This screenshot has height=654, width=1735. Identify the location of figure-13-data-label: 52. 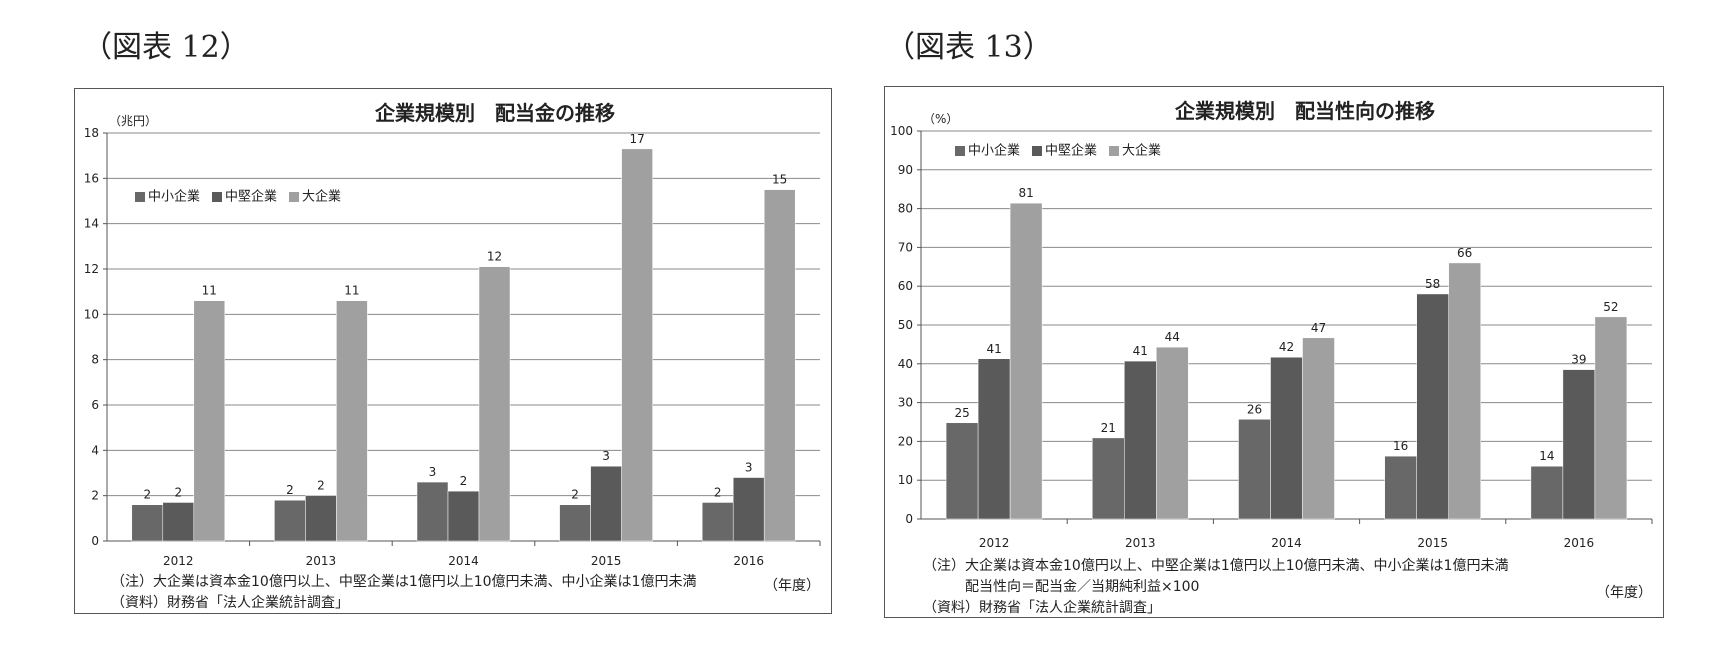
(1610, 307).